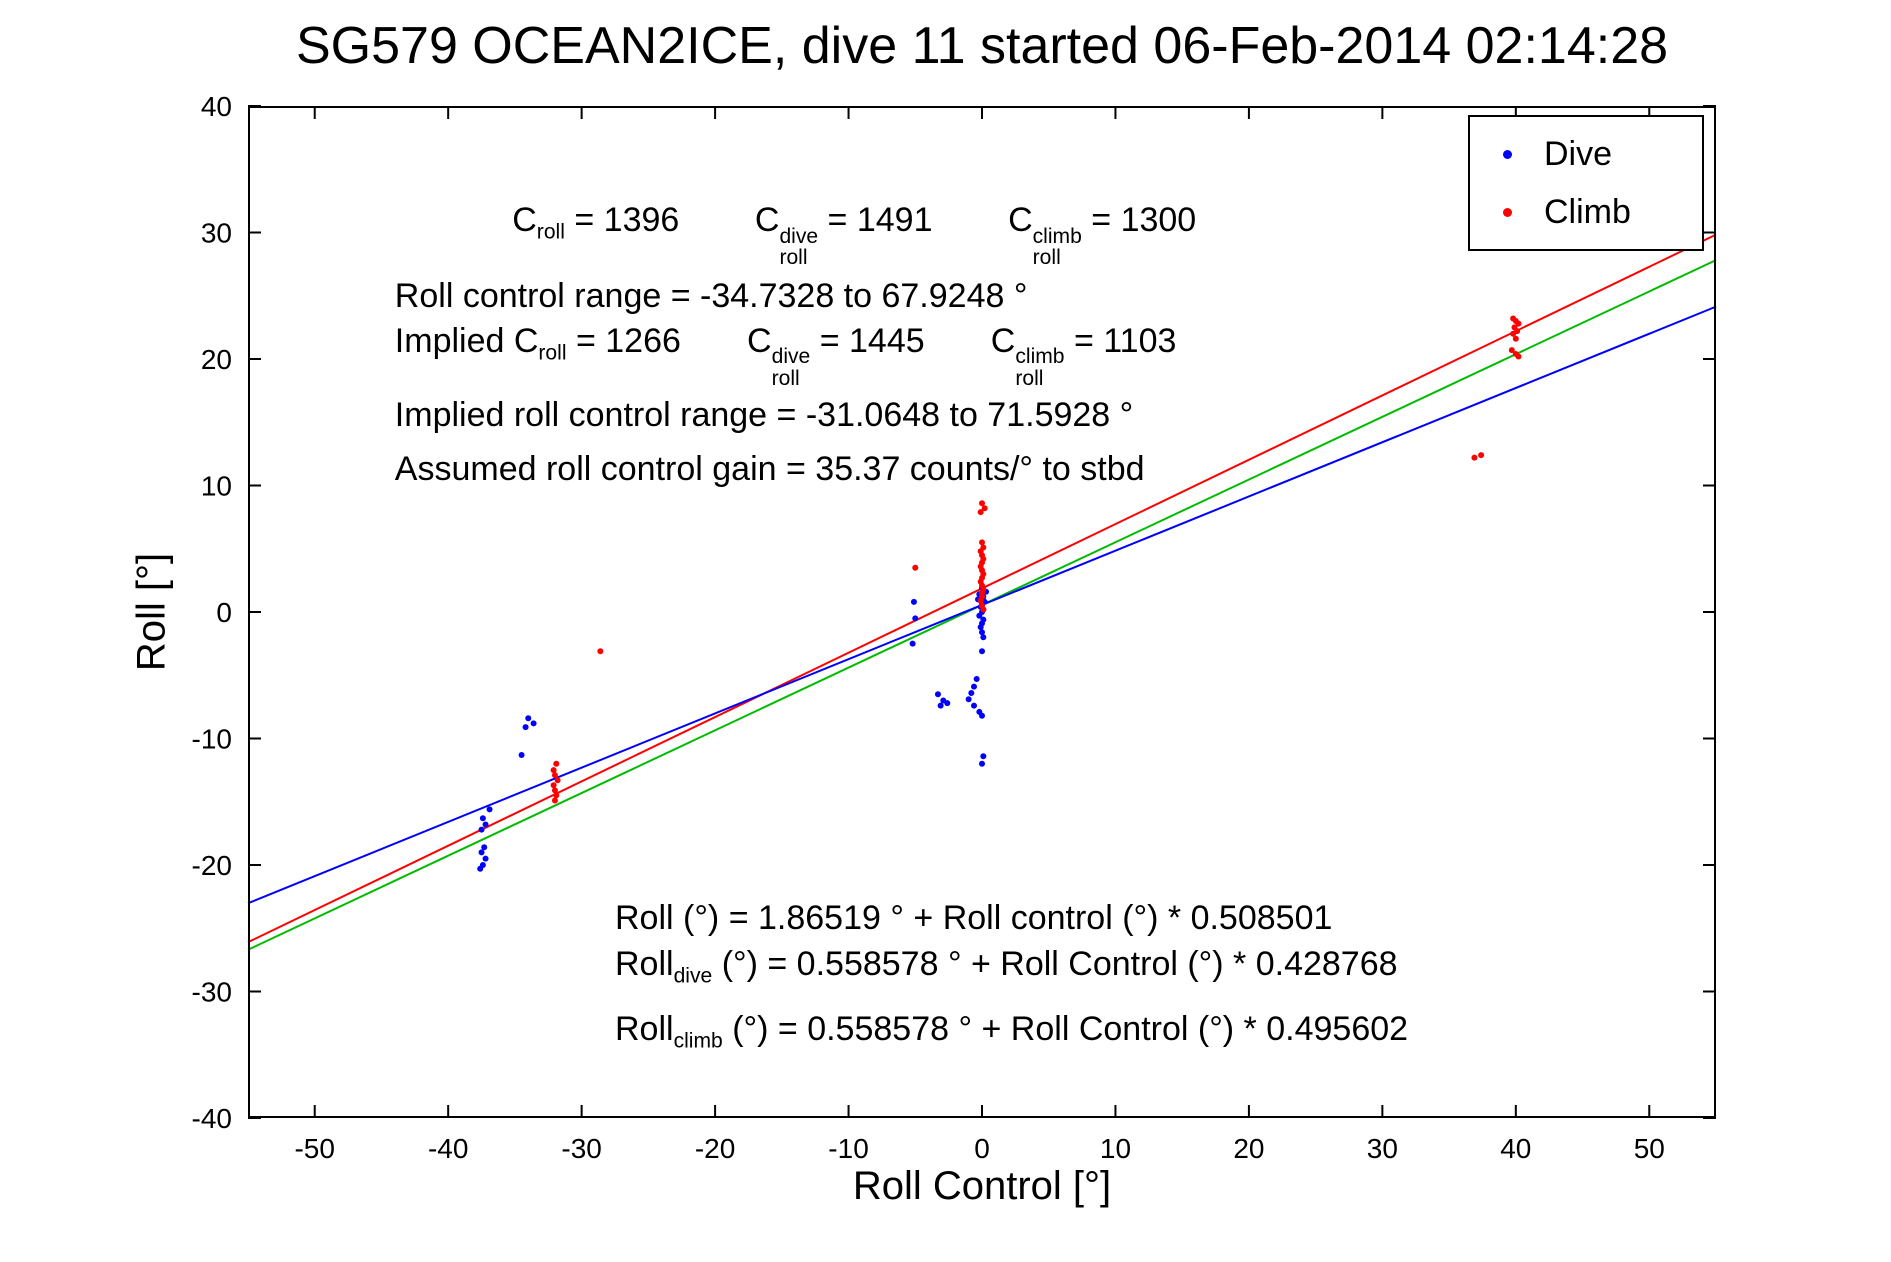 The width and height of the screenshot is (1891, 1262). Describe the element at coordinates (212, 992) in the screenshot. I see `y-tick-label: -30` at that location.